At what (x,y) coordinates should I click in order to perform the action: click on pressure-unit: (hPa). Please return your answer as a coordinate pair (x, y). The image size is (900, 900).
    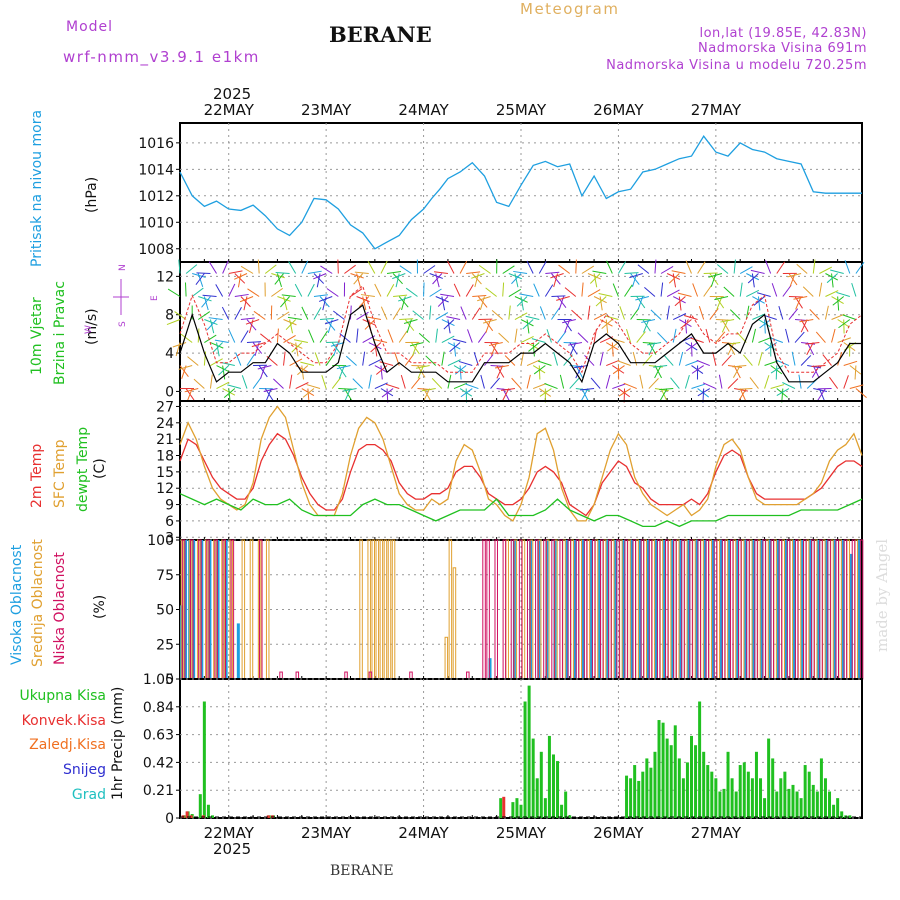
    Looking at the image, I should click on (92, 195).